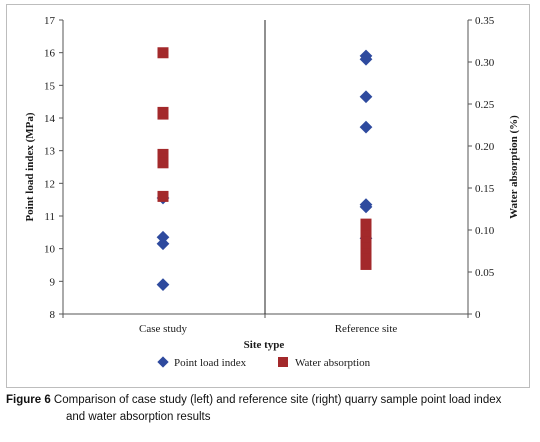 This screenshot has width=540, height=442. I want to click on y-left-tick-label: 14, so click(50, 119).